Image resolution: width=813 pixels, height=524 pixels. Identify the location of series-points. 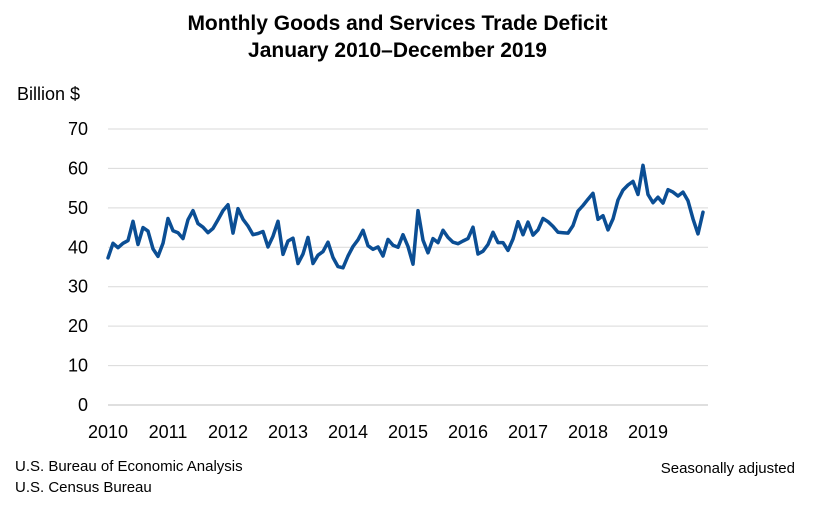
(405, 216).